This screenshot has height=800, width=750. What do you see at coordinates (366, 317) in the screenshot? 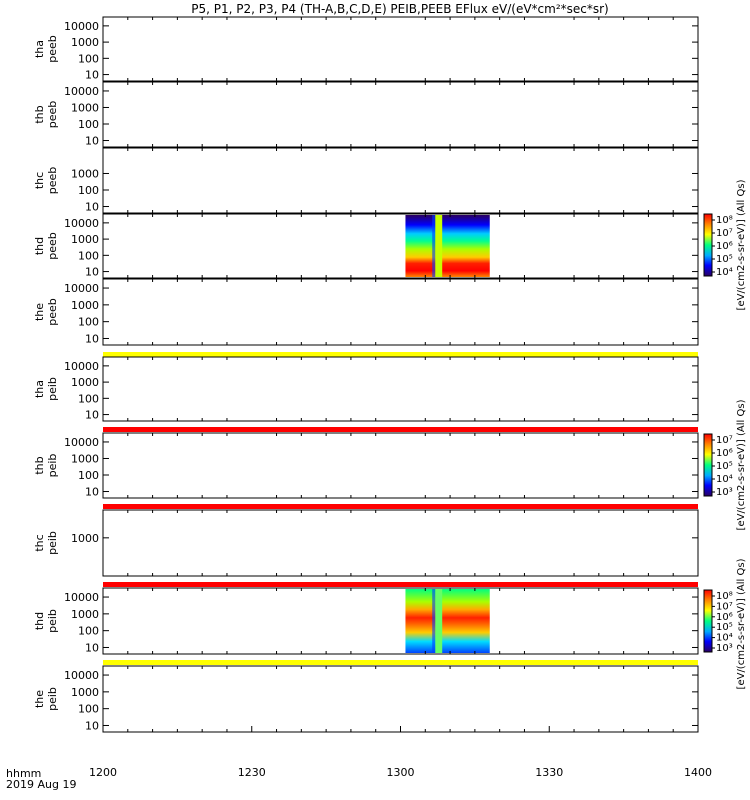
I see `panel-the-peeb: 10 100 1000 10000 the peeb` at bounding box center [366, 317].